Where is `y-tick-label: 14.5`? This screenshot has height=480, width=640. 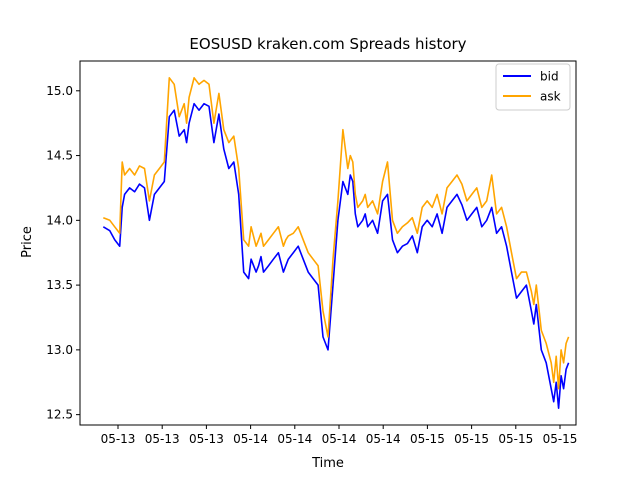 y-tick-label: 14.5 is located at coordinates (59, 156).